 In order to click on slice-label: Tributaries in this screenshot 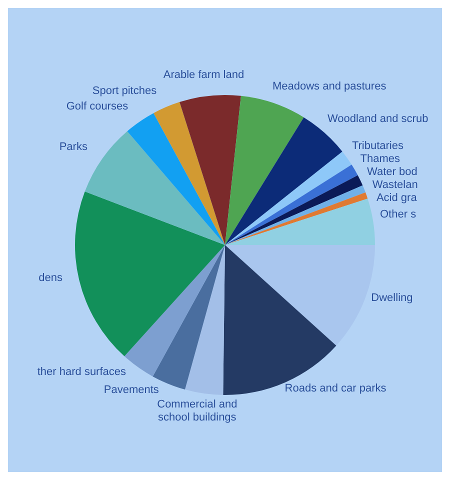, I will do `click(378, 146)`.